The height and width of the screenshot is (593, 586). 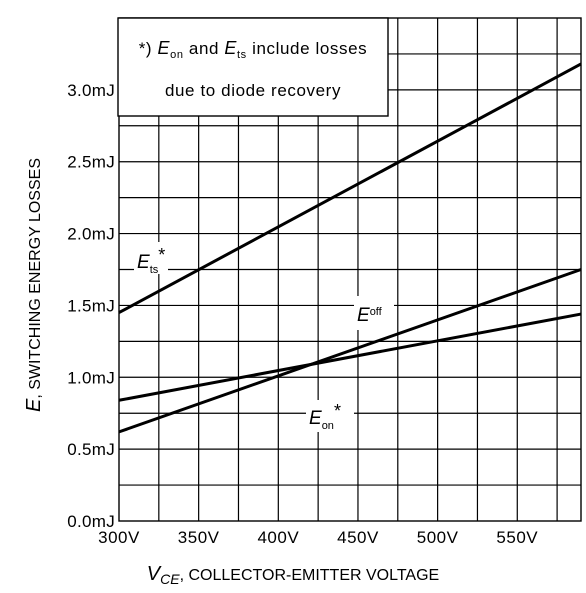 What do you see at coordinates (91, 377) in the screenshot?
I see `y-tick-label: 1.0mJ` at bounding box center [91, 377].